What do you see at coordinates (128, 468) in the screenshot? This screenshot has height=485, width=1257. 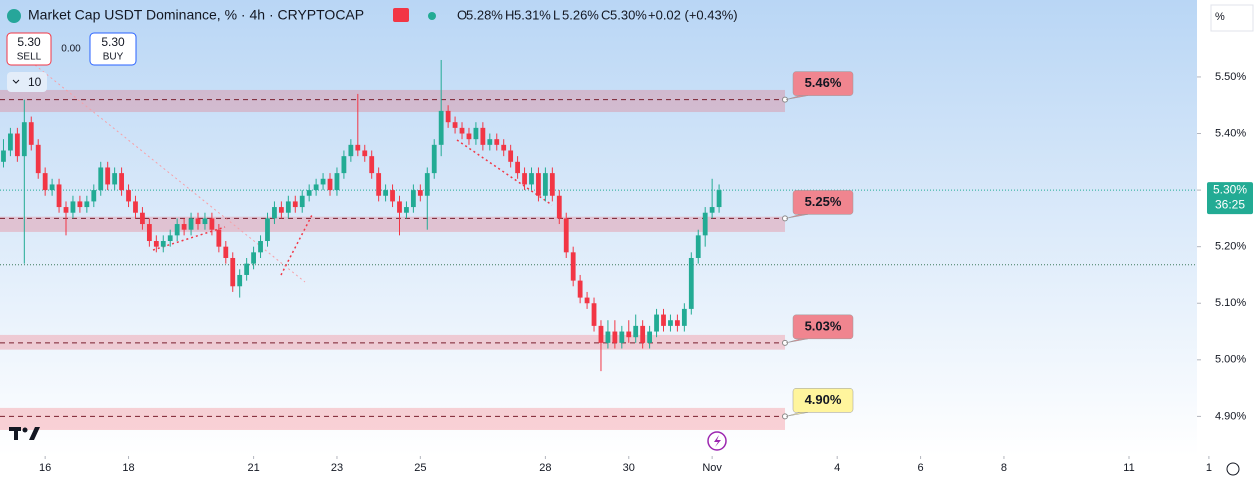 I see `x-tick-label: 18` at bounding box center [128, 468].